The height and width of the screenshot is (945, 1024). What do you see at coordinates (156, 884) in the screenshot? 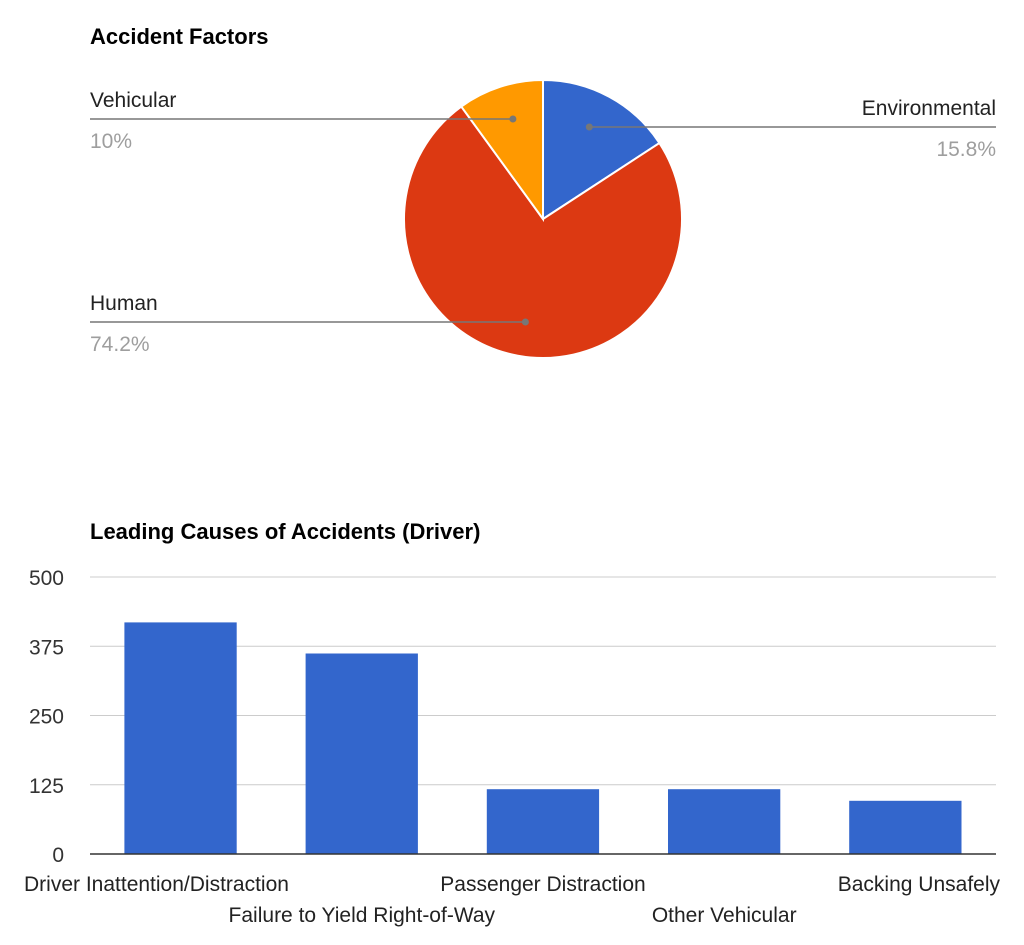
I see `x-category-label: Driver Inattention/Distraction` at bounding box center [156, 884].